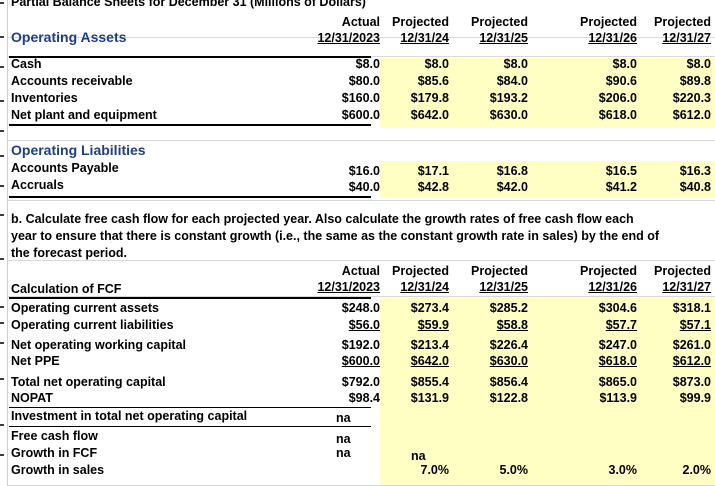 This screenshot has height=486, width=715. I want to click on cell-value: $873.0, so click(691, 382).